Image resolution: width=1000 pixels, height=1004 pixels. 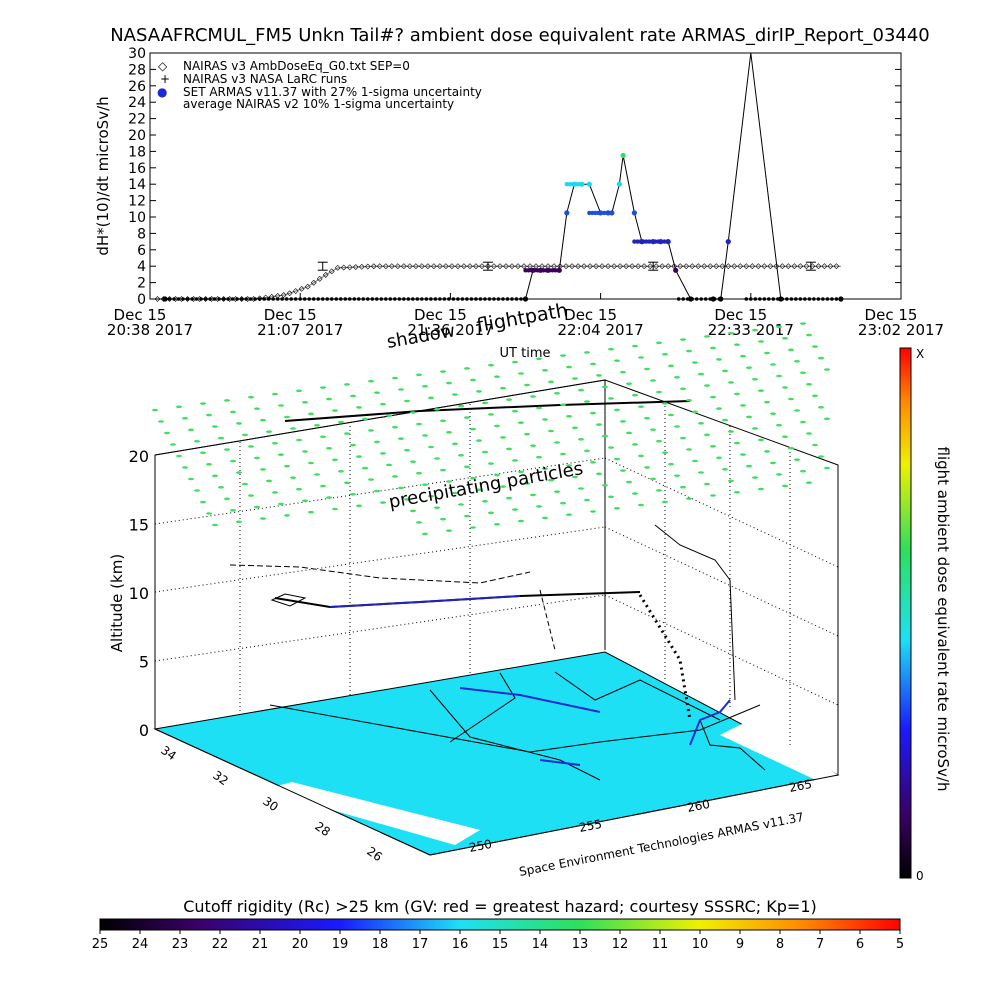 What do you see at coordinates (139, 593) in the screenshot?
I see `altitude-tick-label: 10` at bounding box center [139, 593].